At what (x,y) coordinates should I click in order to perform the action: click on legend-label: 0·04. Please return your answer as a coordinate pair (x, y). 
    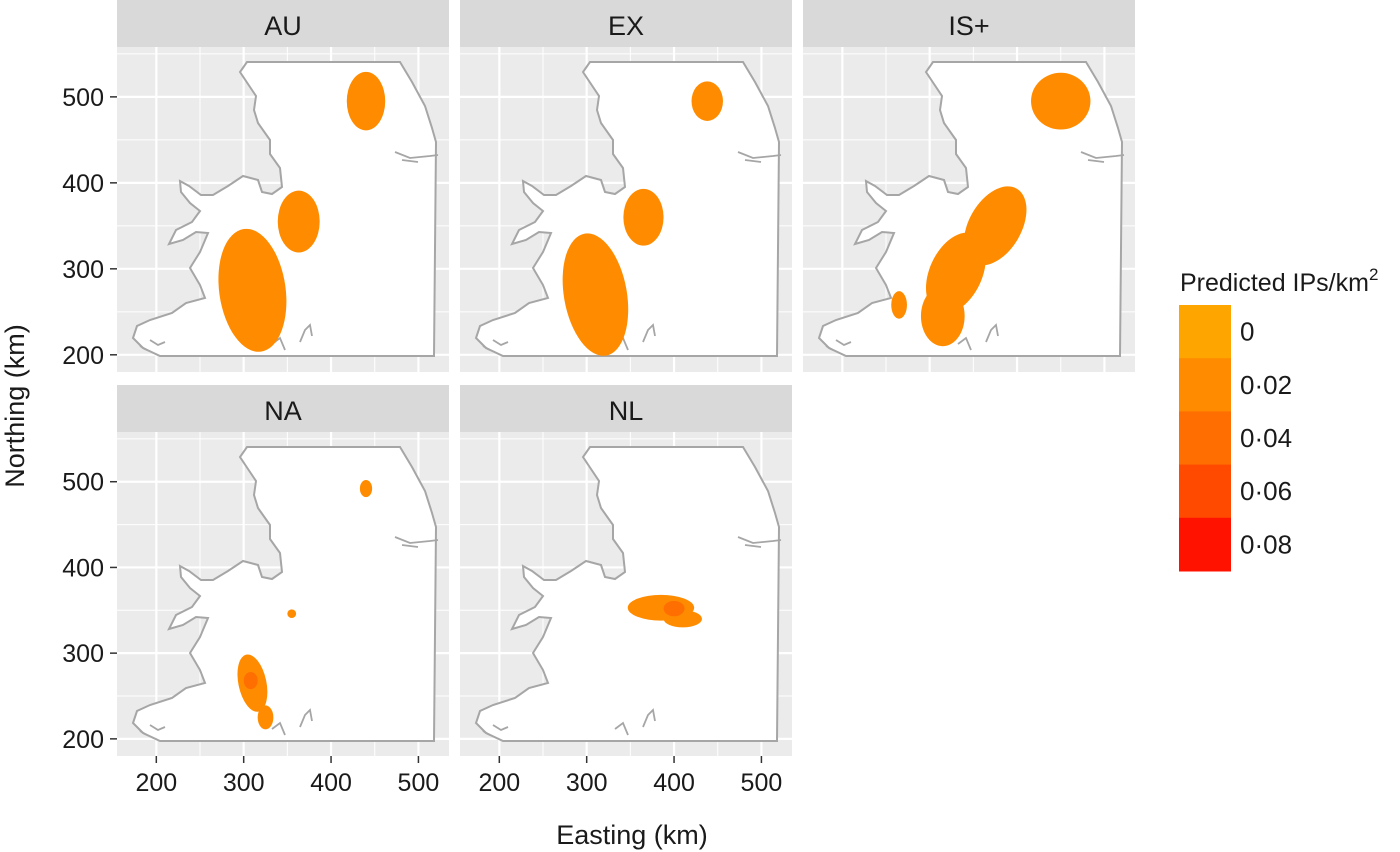
    Looking at the image, I should click on (1266, 438).